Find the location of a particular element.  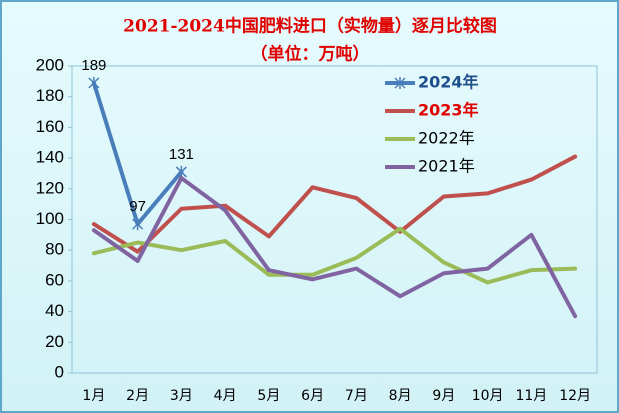

y-tick-label: 200 is located at coordinates (50, 64).